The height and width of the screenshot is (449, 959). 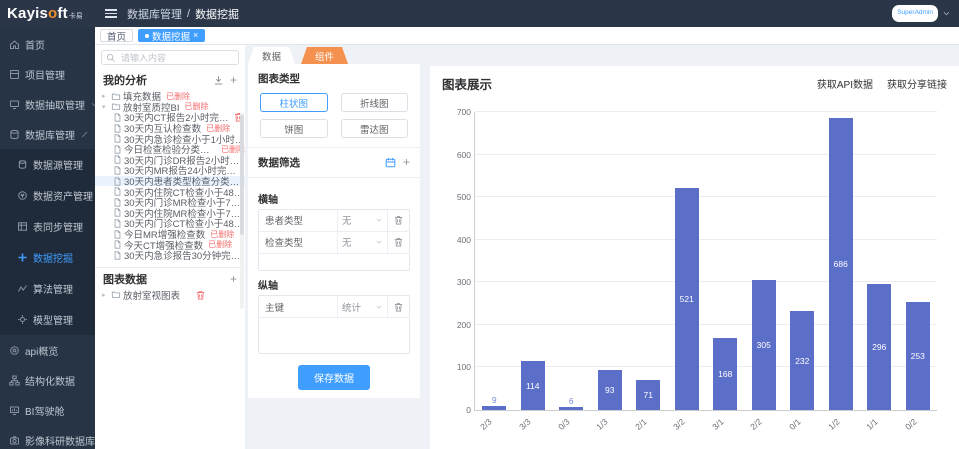 What do you see at coordinates (176, 57) in the screenshot?
I see `search-input` at bounding box center [176, 57].